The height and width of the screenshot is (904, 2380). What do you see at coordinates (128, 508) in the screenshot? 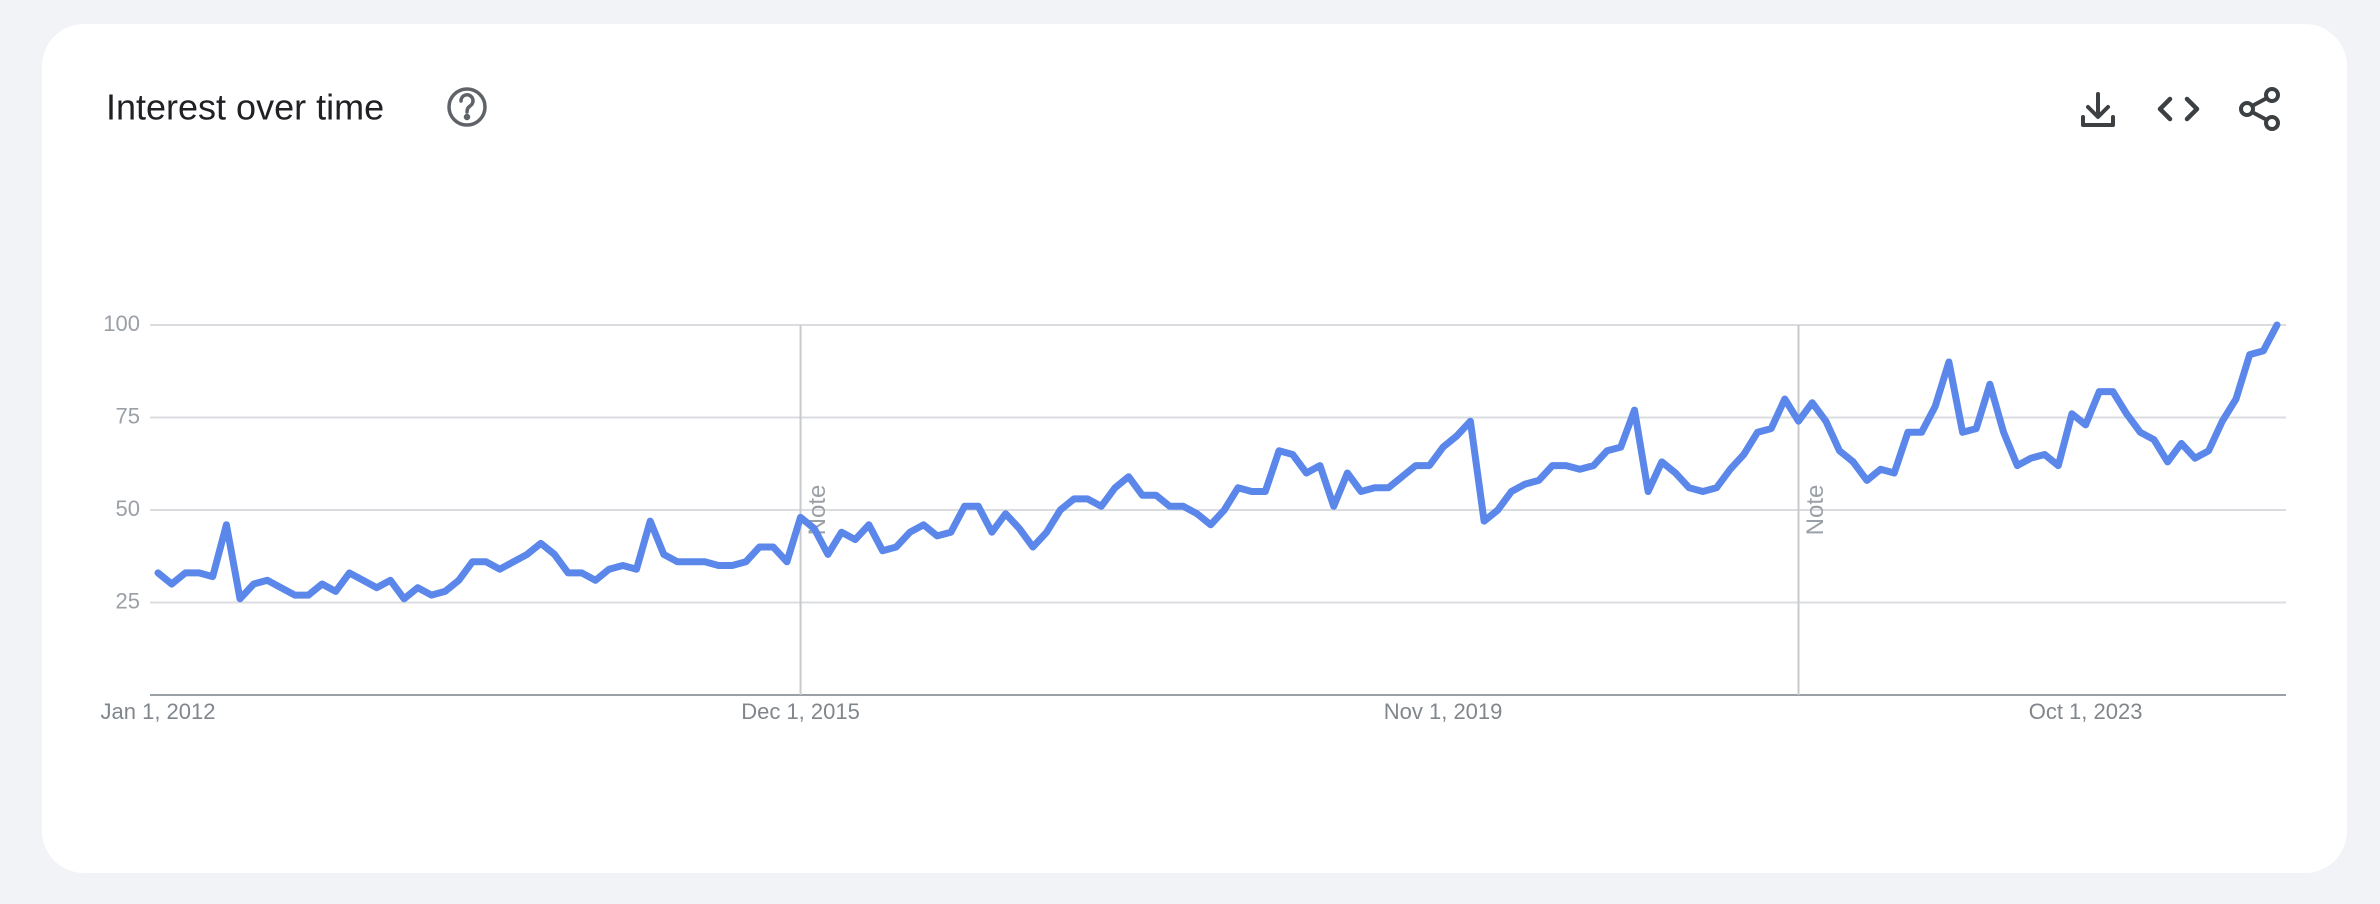
I see `y-tick-label: 50` at bounding box center [128, 508].